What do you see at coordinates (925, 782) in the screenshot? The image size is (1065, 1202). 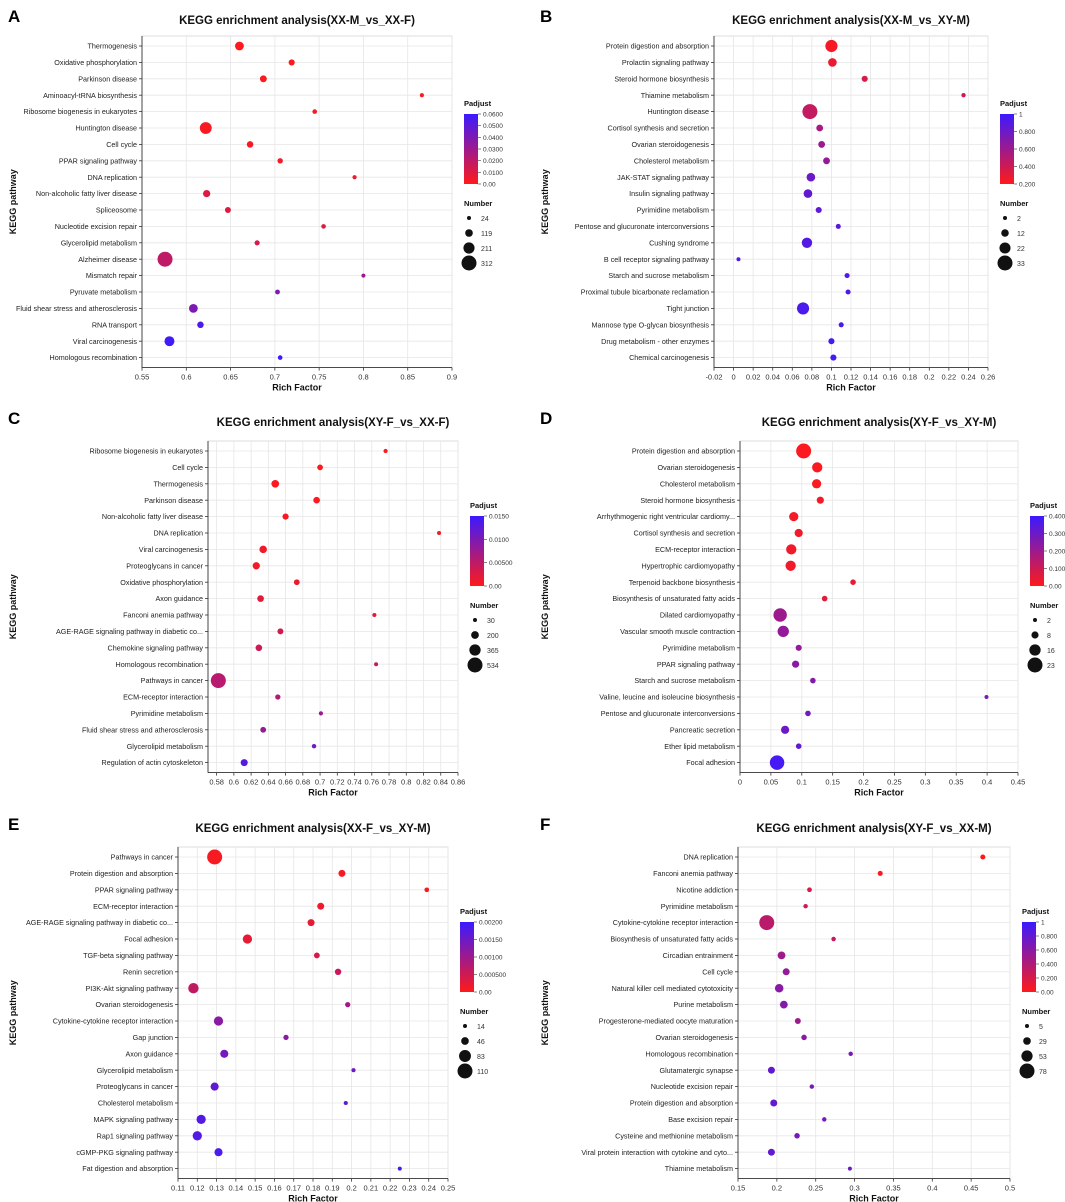 I see `x-tick-label: 0.3` at bounding box center [925, 782].